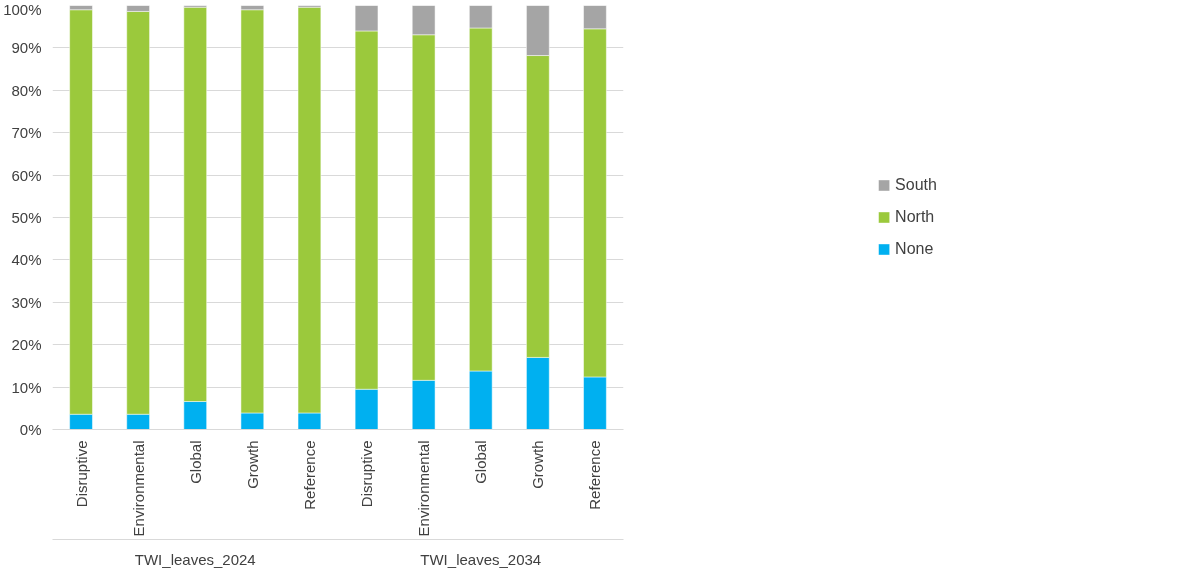  I want to click on y-tick-label: 50%, so click(26, 217).